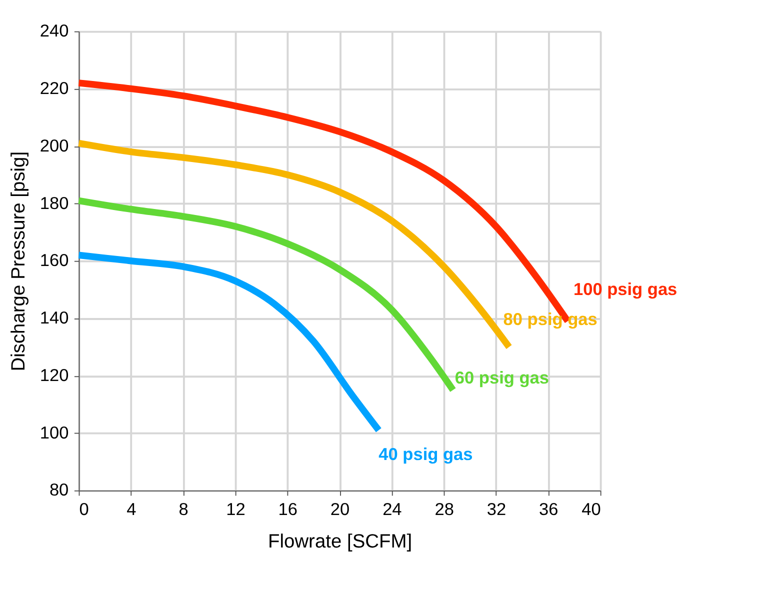 The width and height of the screenshot is (779, 590). Describe the element at coordinates (501, 377) in the screenshot. I see `series-label: 60 psig gas` at that location.